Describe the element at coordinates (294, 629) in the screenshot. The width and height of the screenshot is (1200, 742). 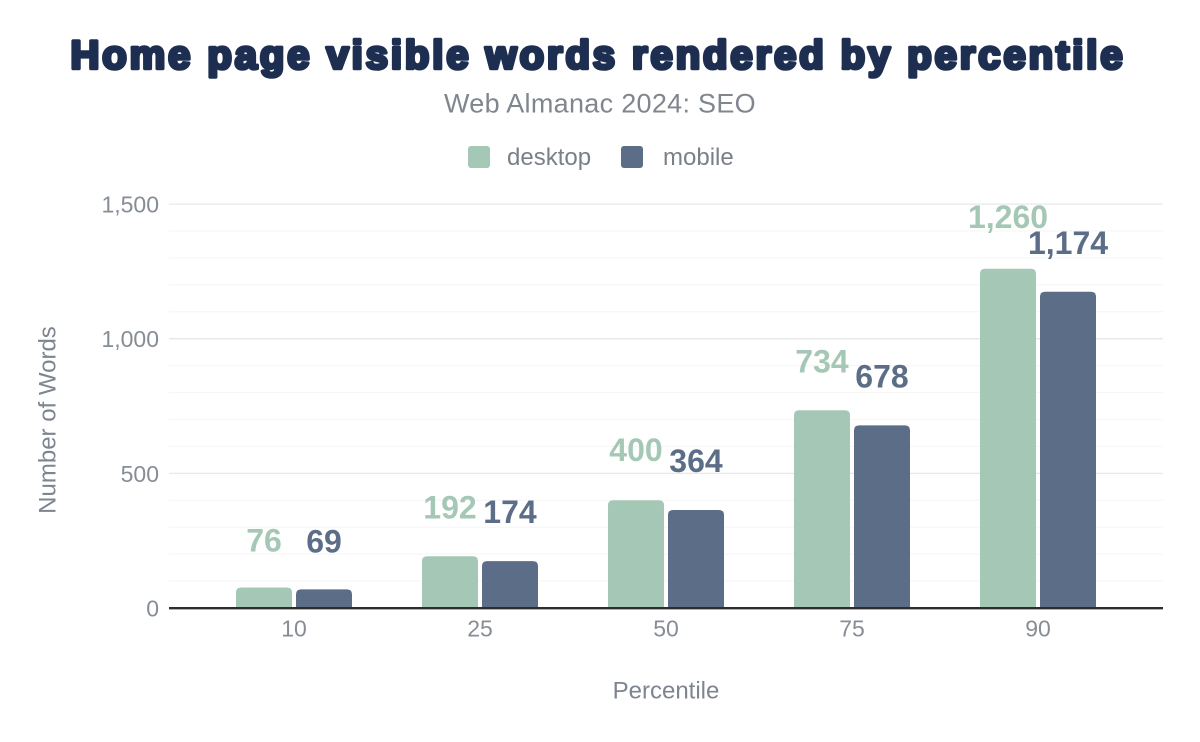
I see `svg-text: 10` at that location.